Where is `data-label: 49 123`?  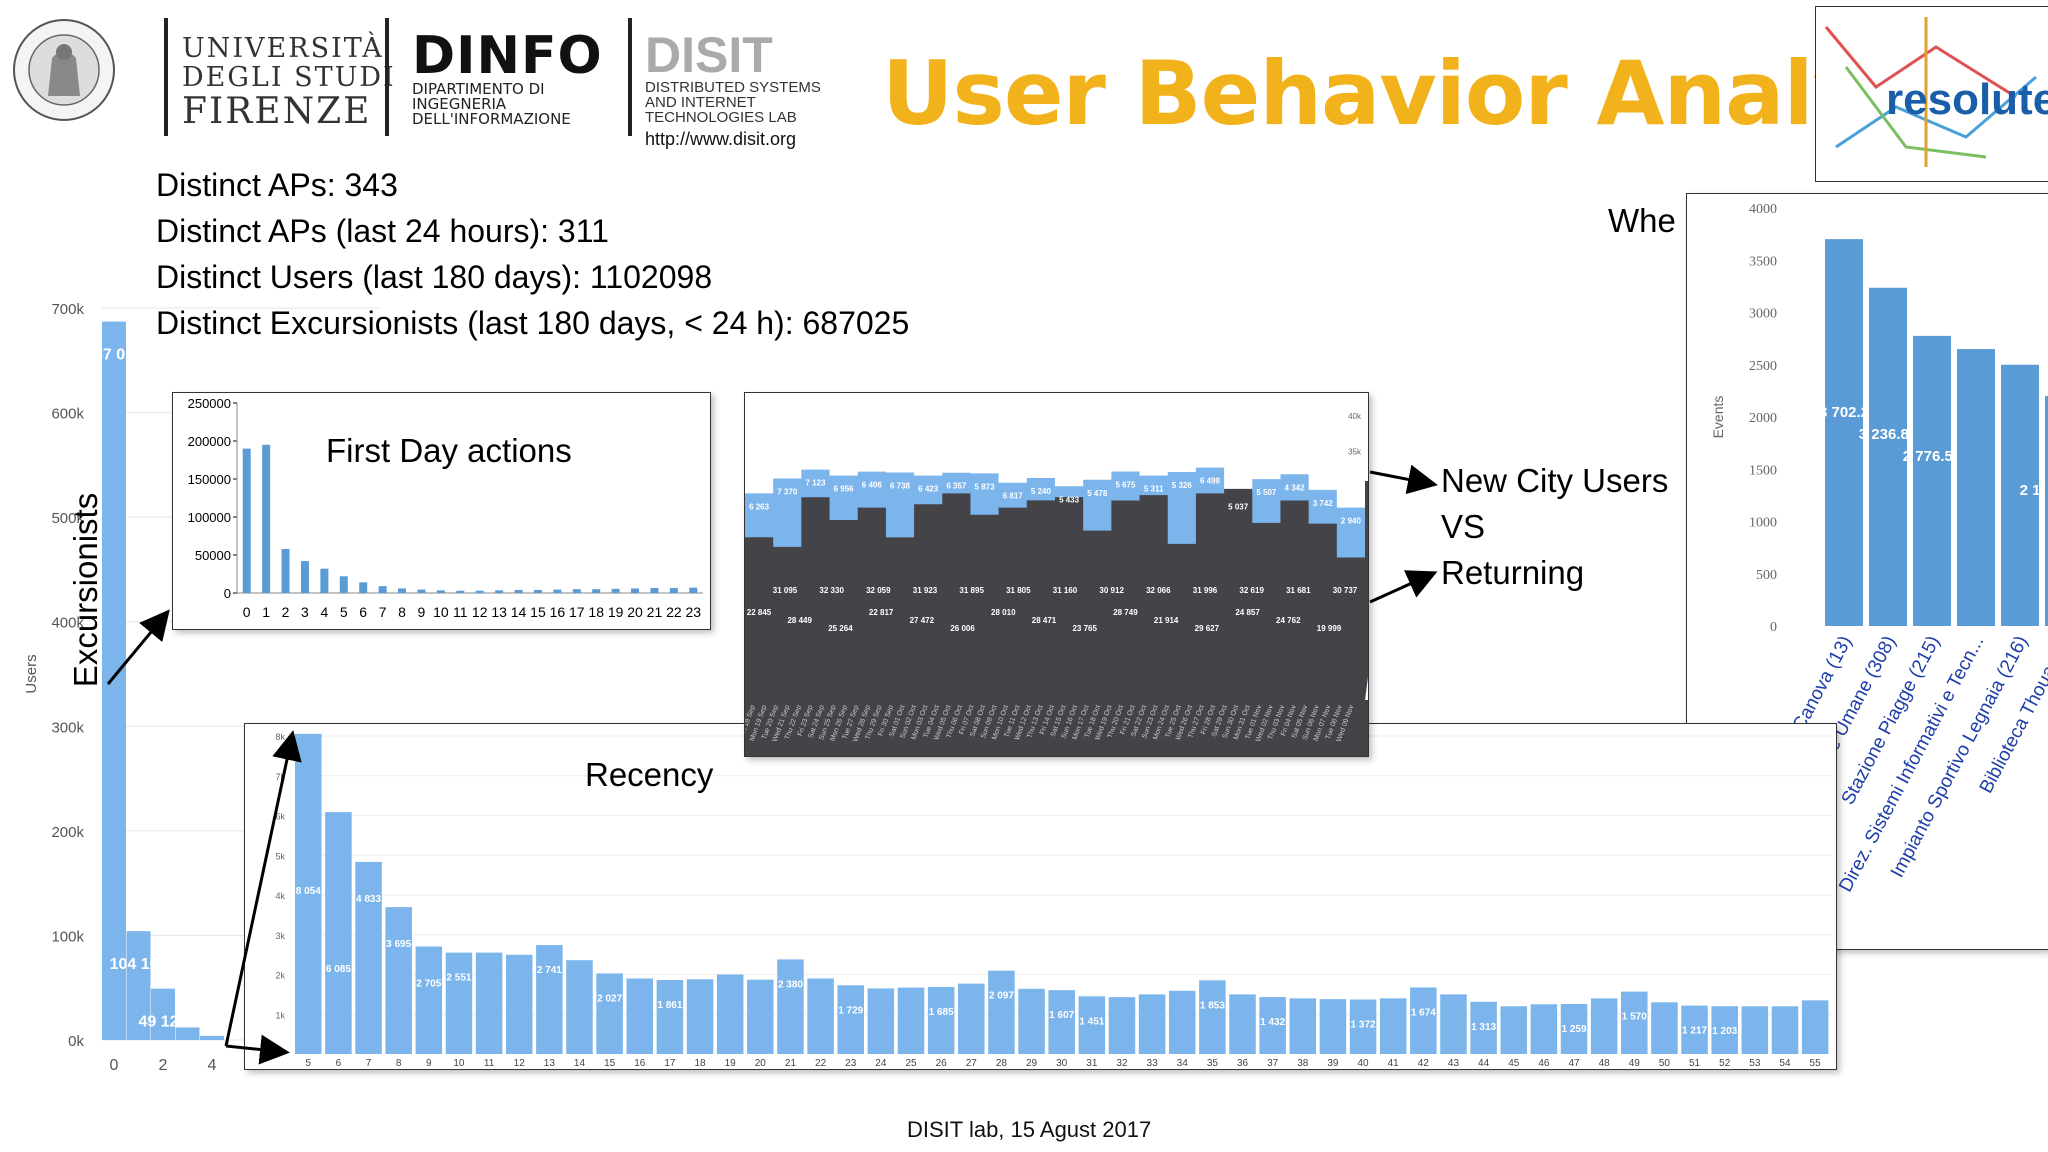 data-label: 49 123 is located at coordinates (163, 1022).